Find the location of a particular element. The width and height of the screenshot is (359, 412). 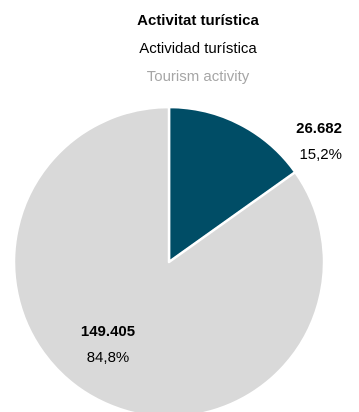

chart-title-english: Tourism activity is located at coordinates (198, 76).